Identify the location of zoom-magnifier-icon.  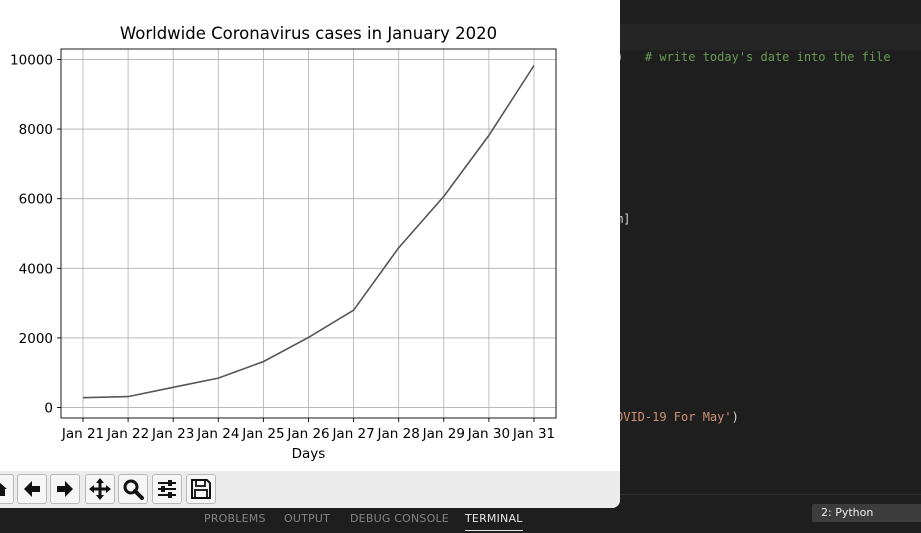
(133, 489).